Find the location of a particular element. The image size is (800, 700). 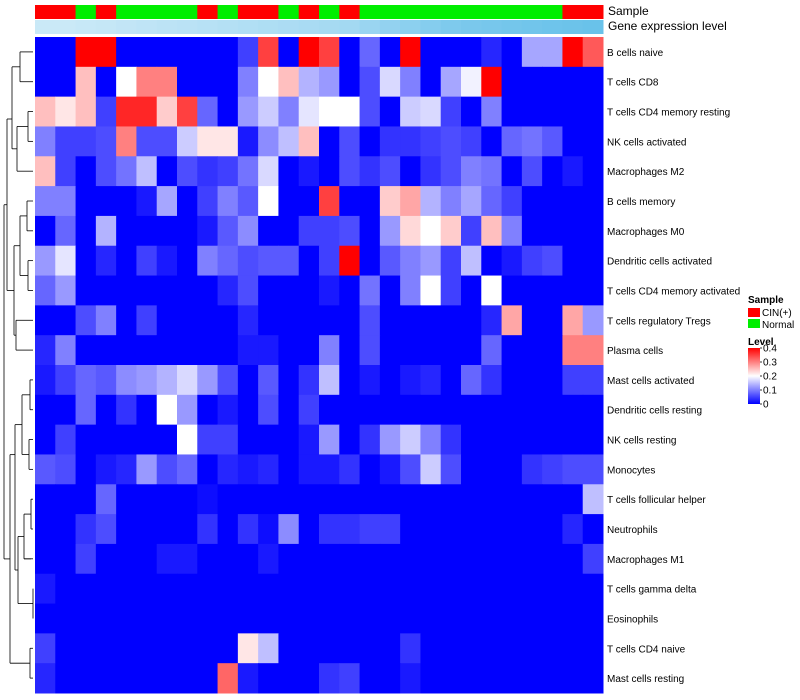

sample-annotation-label: Sample is located at coordinates (628, 11).